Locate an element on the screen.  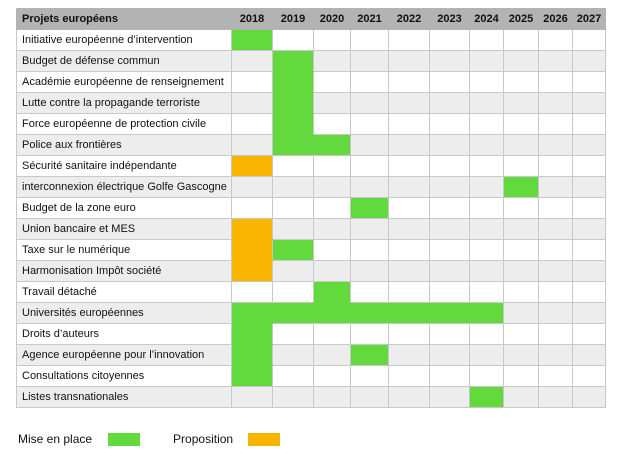
legend-proposition-label: Proposition is located at coordinates (203, 439).